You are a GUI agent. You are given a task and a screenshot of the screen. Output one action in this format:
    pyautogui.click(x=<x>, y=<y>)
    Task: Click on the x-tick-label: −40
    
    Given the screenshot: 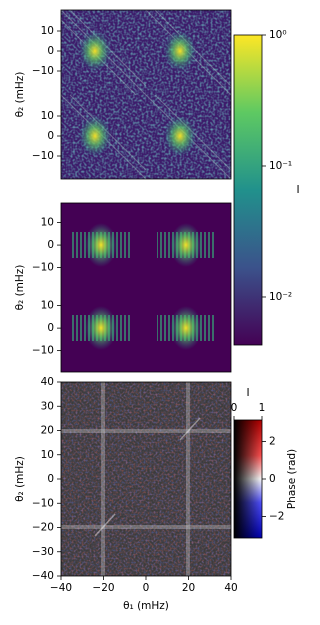 What is the action you would take?
    pyautogui.click(x=61, y=588)
    